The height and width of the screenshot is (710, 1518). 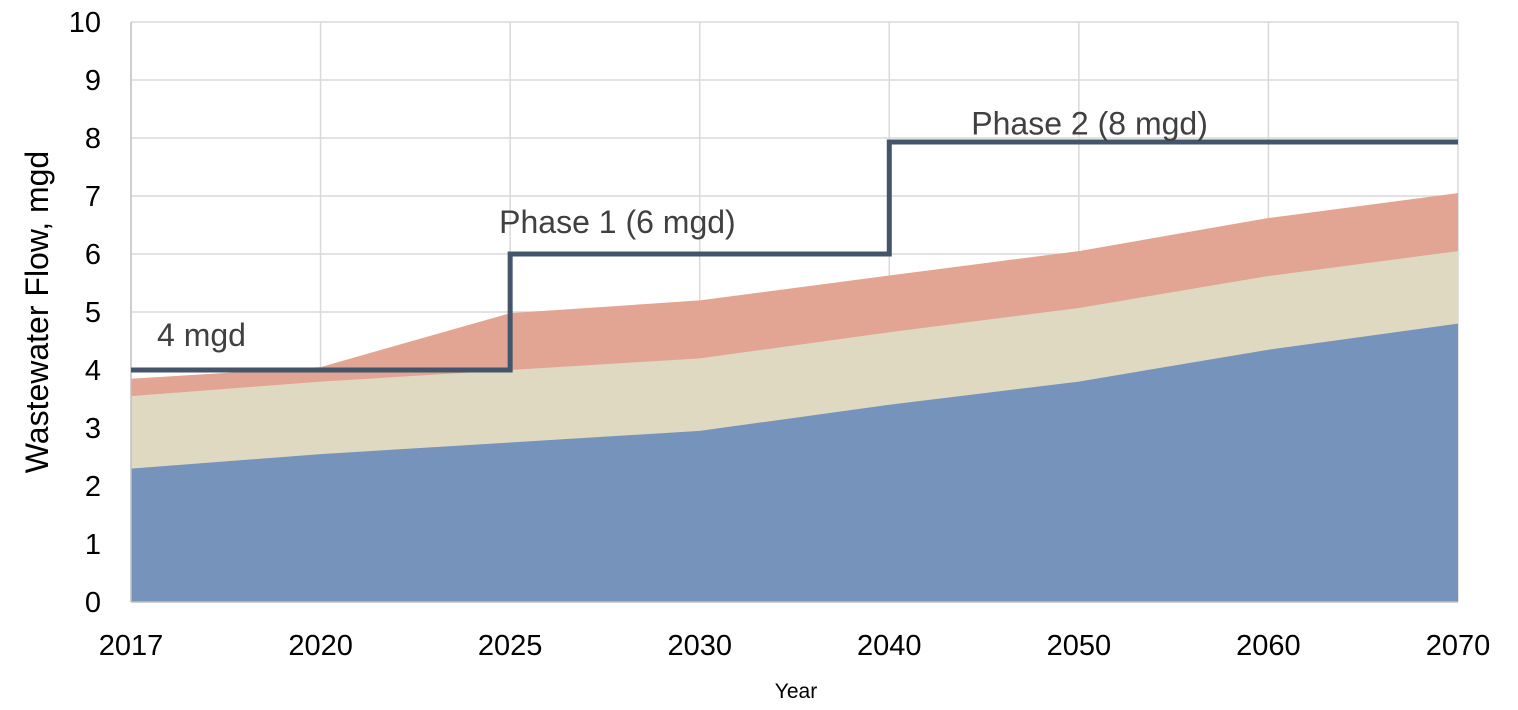 What do you see at coordinates (201, 335) in the screenshot?
I see `capacity-annotation: 4 mgd` at bounding box center [201, 335].